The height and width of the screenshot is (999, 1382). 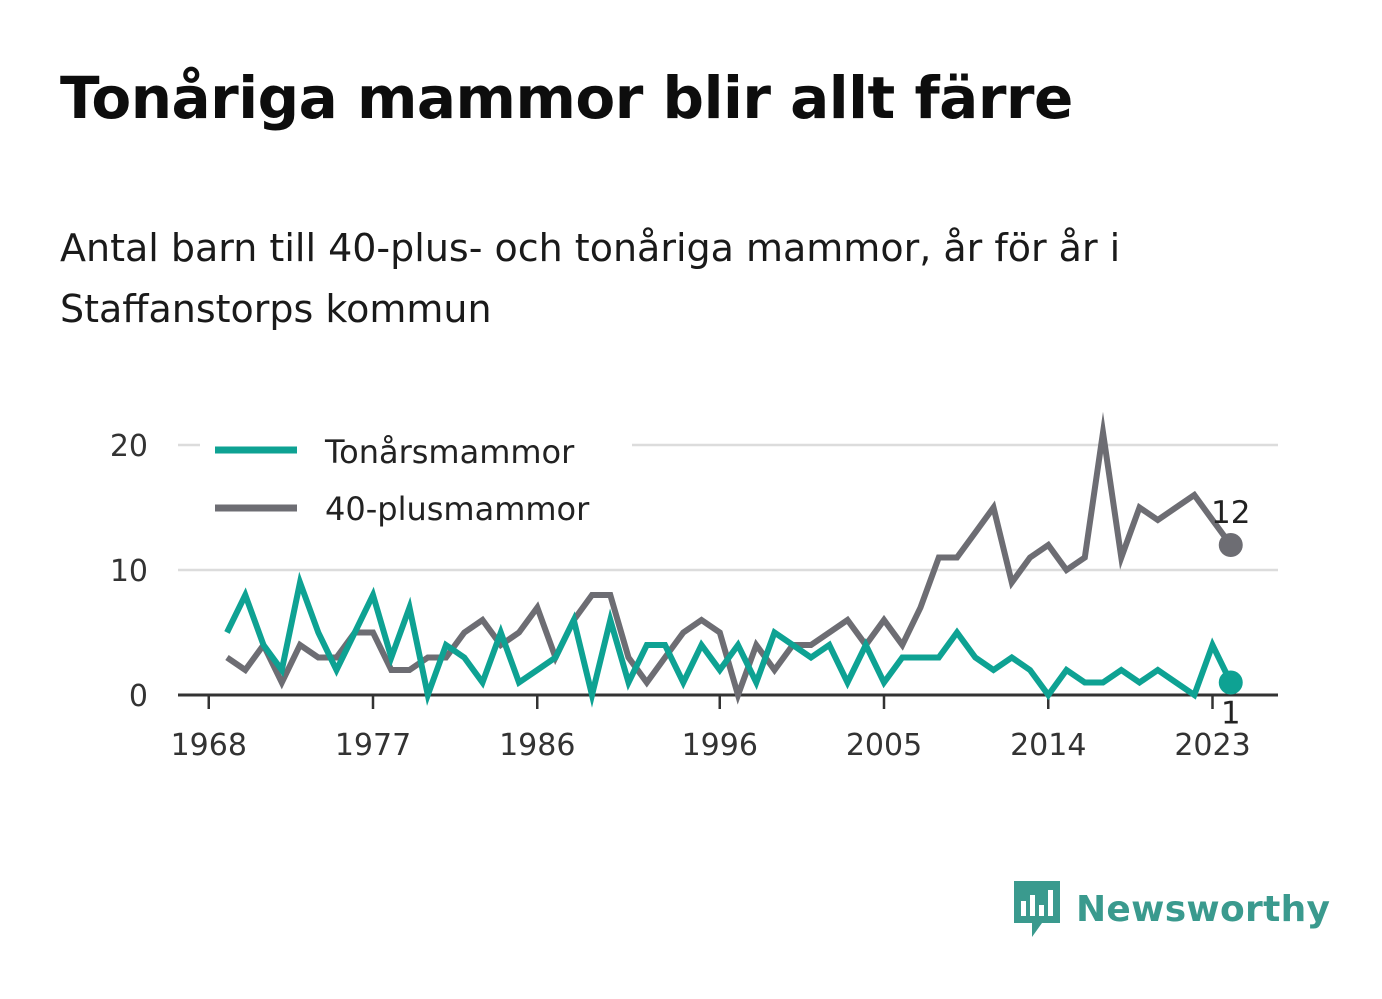 I want to click on y-tick-label: 20, so click(x=129, y=446).